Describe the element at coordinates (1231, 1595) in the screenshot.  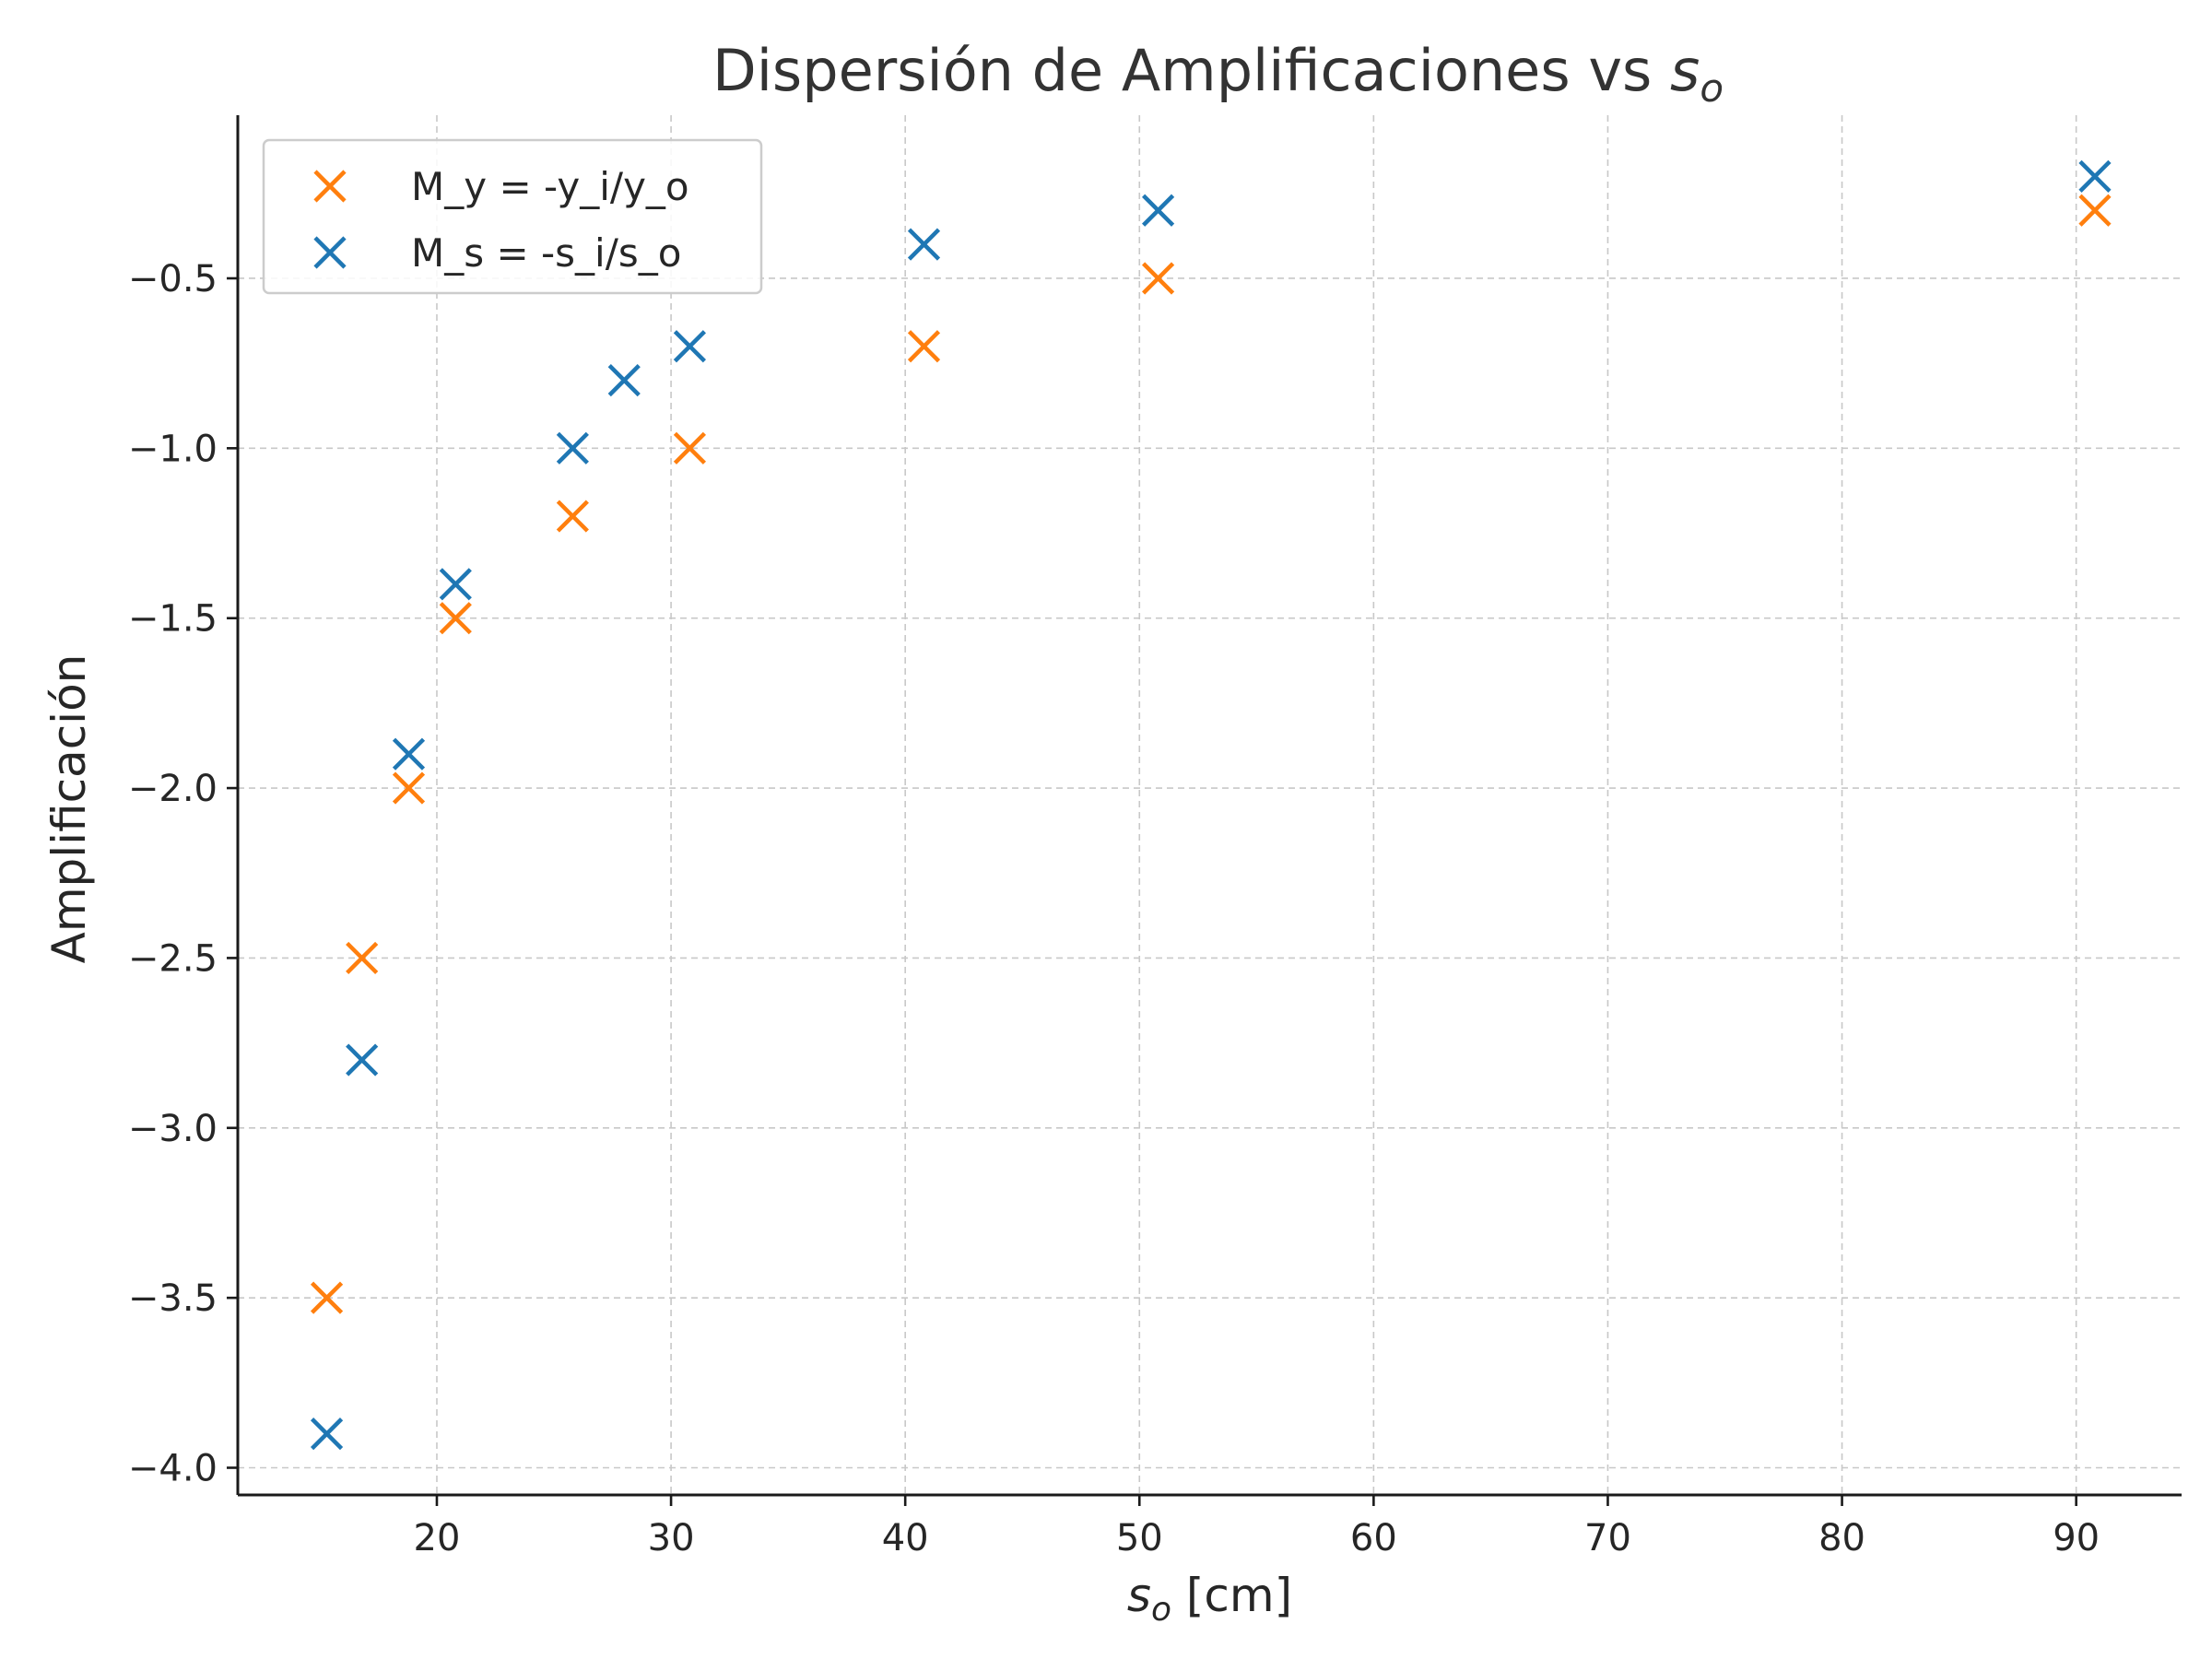
I see `x-axis-title-unit: [cm]` at that location.